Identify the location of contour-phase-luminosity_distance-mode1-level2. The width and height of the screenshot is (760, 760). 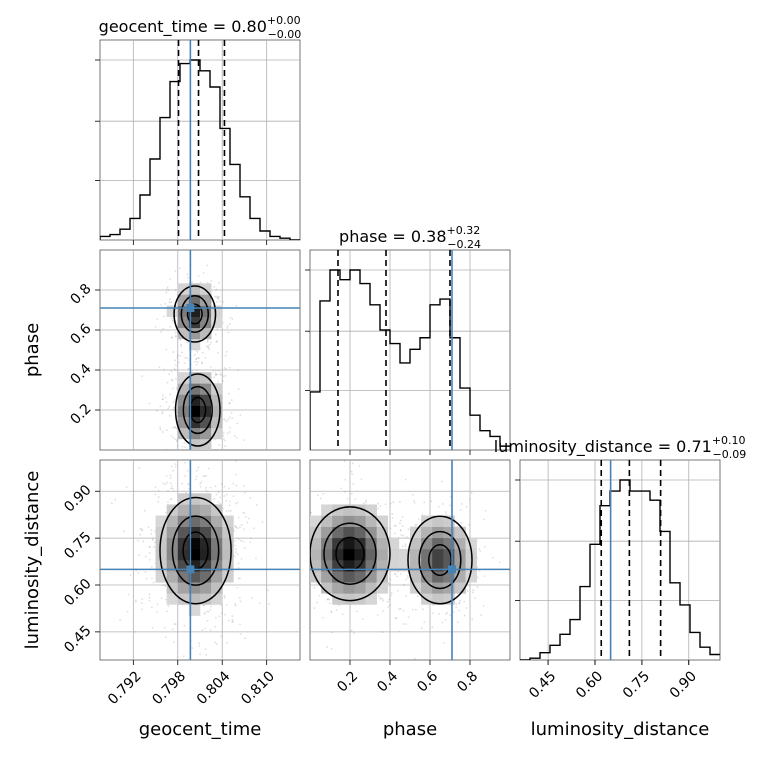
(440, 560).